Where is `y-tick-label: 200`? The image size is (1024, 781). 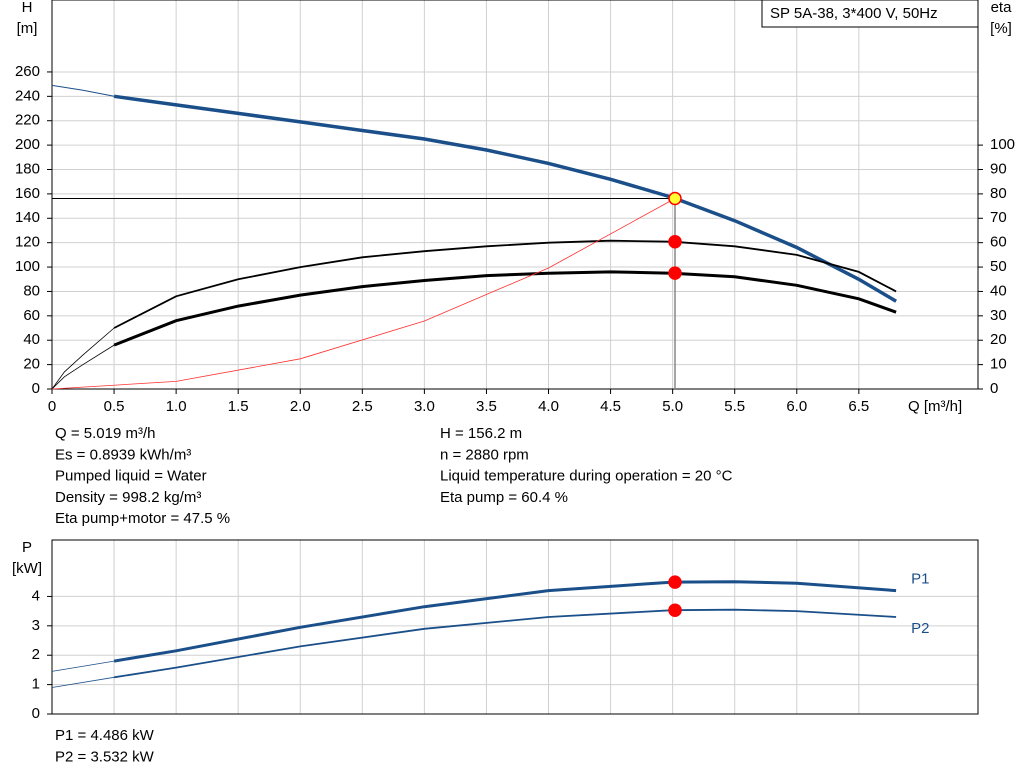 y-tick-label: 200 is located at coordinates (27, 144).